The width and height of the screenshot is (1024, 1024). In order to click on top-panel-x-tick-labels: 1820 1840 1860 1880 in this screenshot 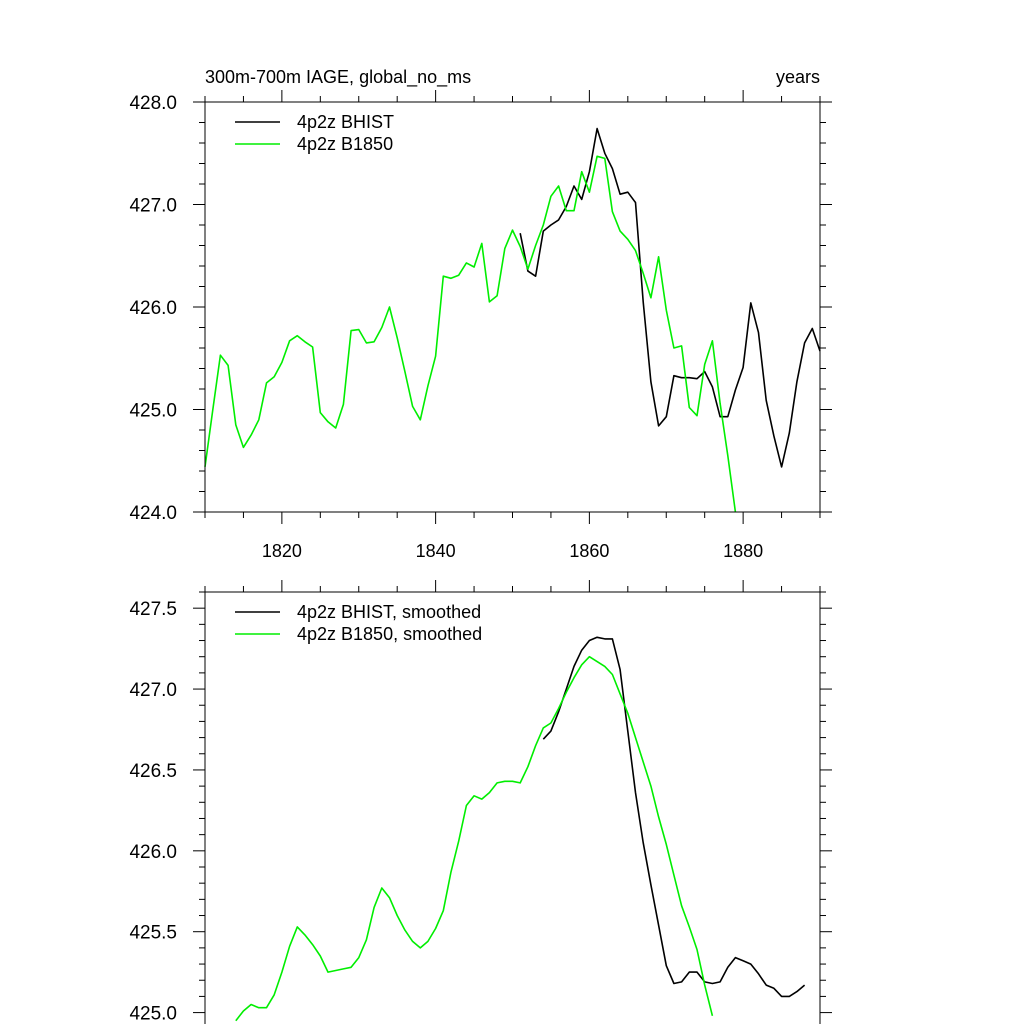, I will do `click(512, 551)`.